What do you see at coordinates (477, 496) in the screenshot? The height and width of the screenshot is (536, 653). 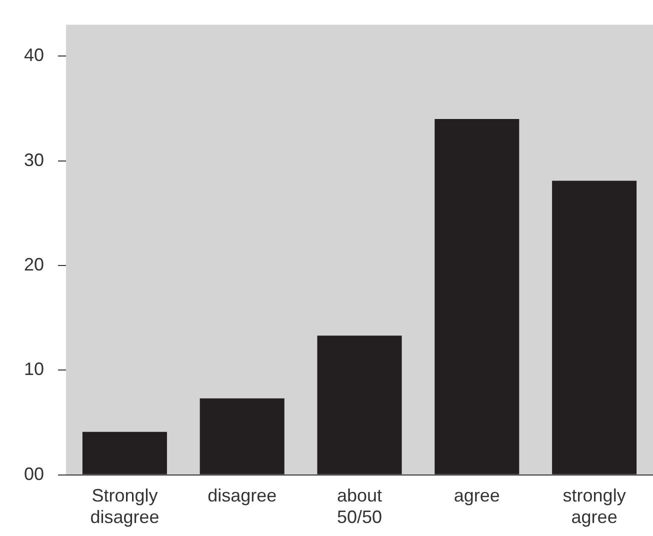 I see `x-tick-label: agree` at bounding box center [477, 496].